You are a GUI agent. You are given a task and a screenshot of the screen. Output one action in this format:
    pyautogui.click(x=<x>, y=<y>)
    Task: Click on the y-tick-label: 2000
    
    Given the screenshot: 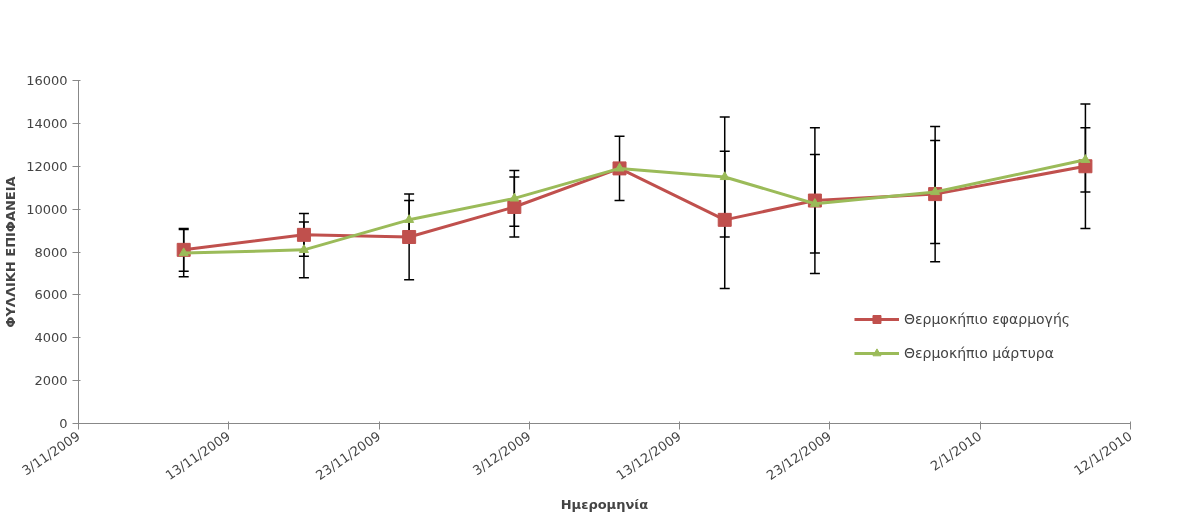 What is the action you would take?
    pyautogui.click(x=51, y=381)
    